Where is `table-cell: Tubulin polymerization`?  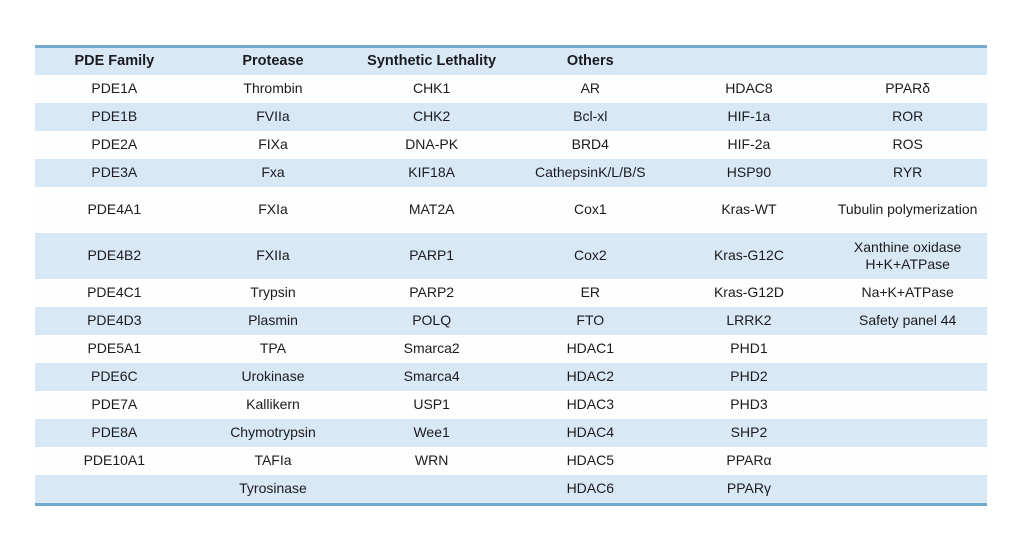
table-cell: Tubulin polymerization is located at coordinates (907, 209).